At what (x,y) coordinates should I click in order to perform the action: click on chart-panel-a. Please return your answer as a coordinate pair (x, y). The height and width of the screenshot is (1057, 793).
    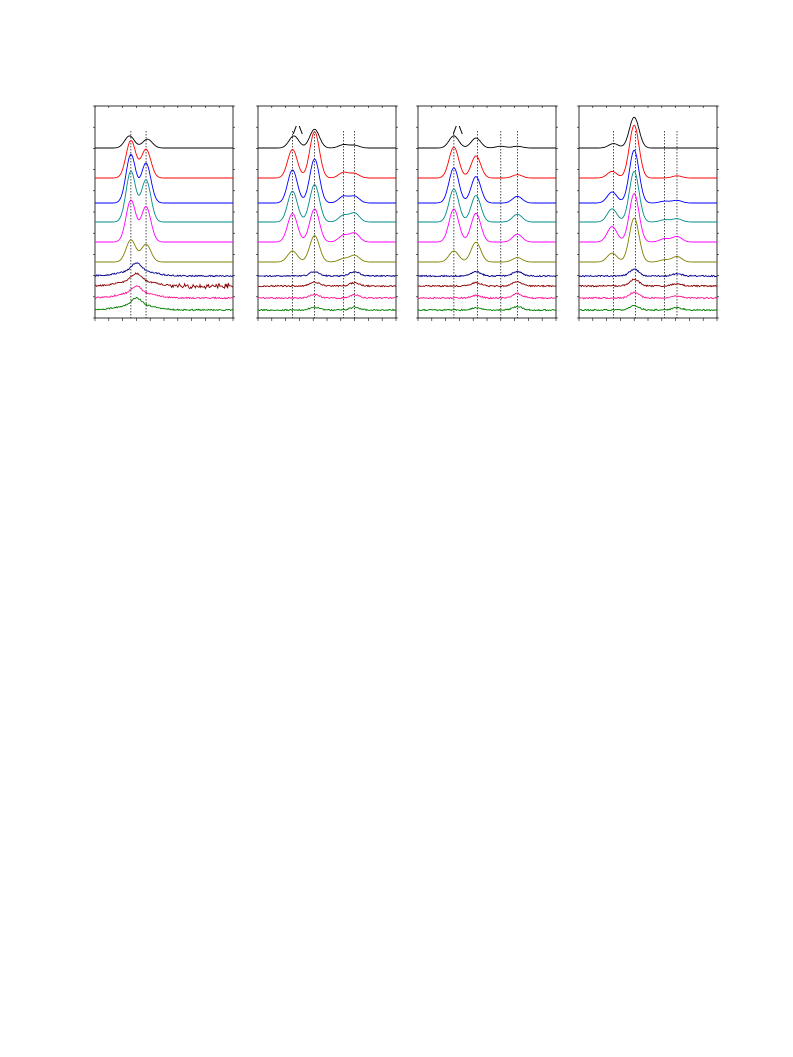
    Looking at the image, I should click on (164, 213).